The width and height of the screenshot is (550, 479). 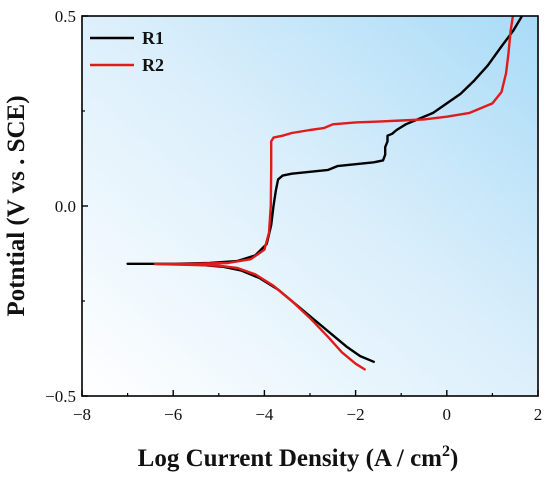 What do you see at coordinates (153, 65) in the screenshot?
I see `legend-label-r2: R2` at bounding box center [153, 65].